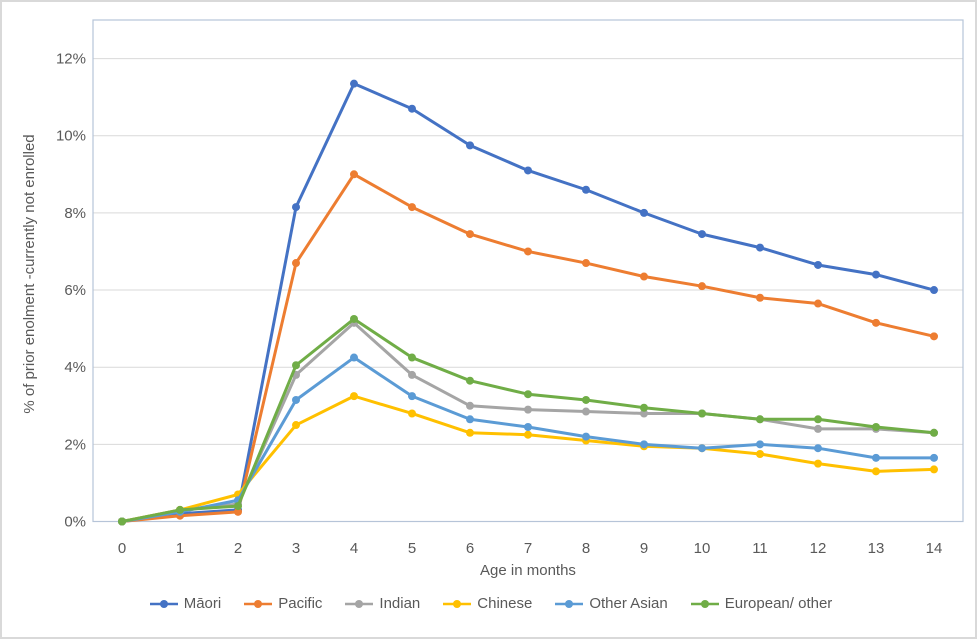 This screenshot has height=639, width=977. I want to click on y-tick-label: 4%, so click(75, 367).